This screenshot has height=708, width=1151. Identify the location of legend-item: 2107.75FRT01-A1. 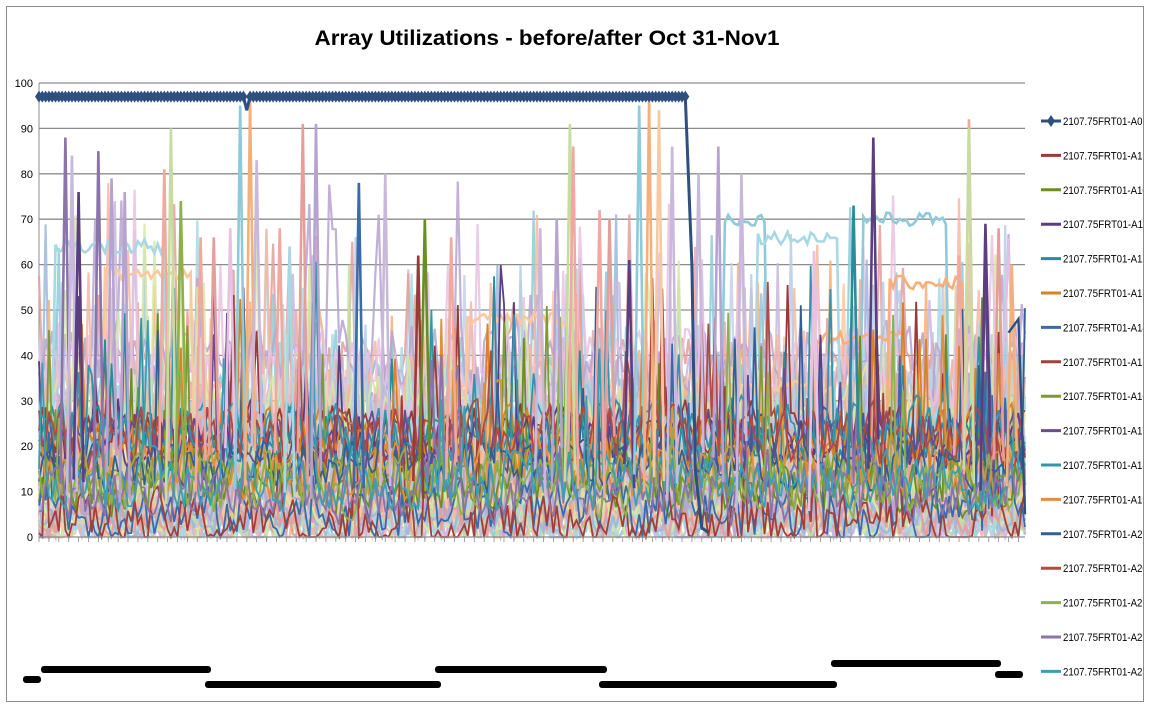
(1092, 156).